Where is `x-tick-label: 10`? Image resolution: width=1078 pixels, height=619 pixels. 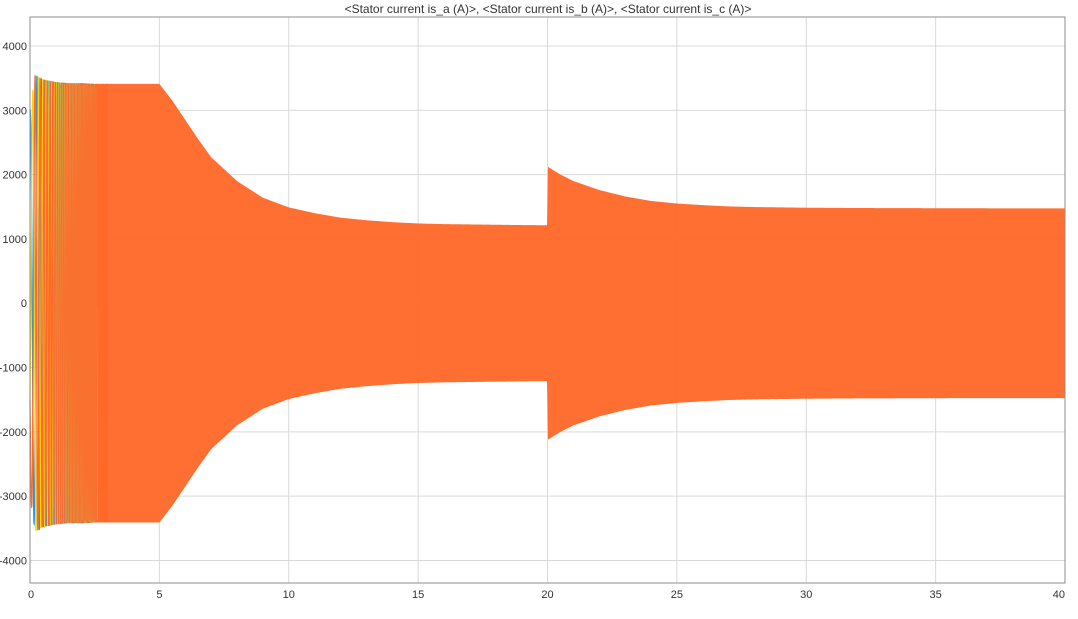
x-tick-label: 10 is located at coordinates (289, 595).